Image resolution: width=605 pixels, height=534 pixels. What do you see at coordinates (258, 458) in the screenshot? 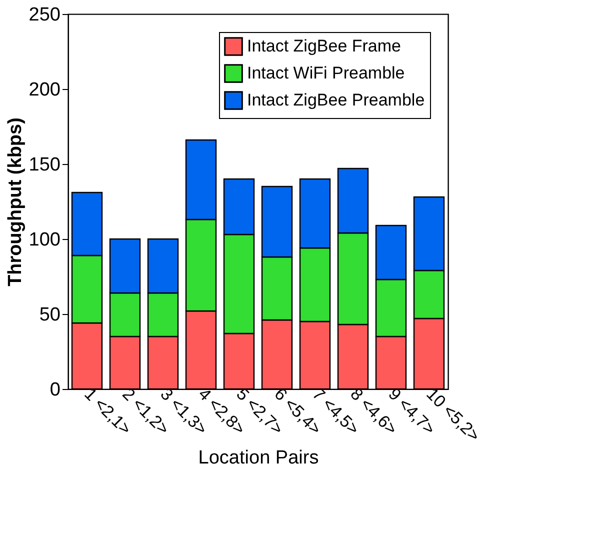
I see `x-axis-title: Location Pairs` at bounding box center [258, 458].